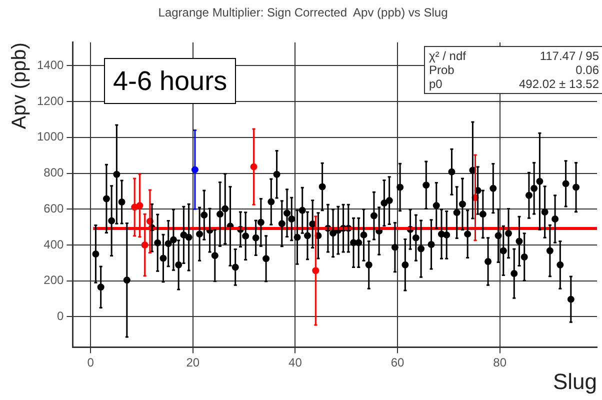 This screenshot has height=400, width=602. I want to click on x-tick-label: 20, so click(193, 363).